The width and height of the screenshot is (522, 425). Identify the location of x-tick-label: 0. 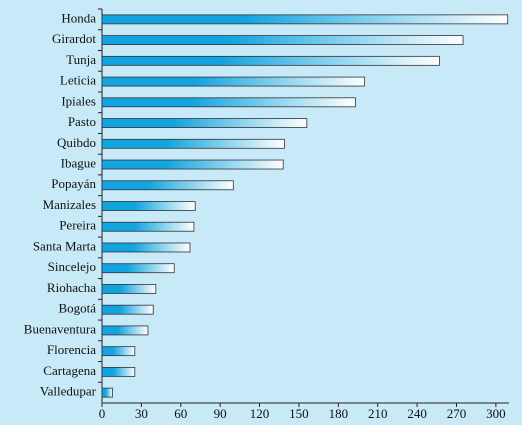
(102, 413).